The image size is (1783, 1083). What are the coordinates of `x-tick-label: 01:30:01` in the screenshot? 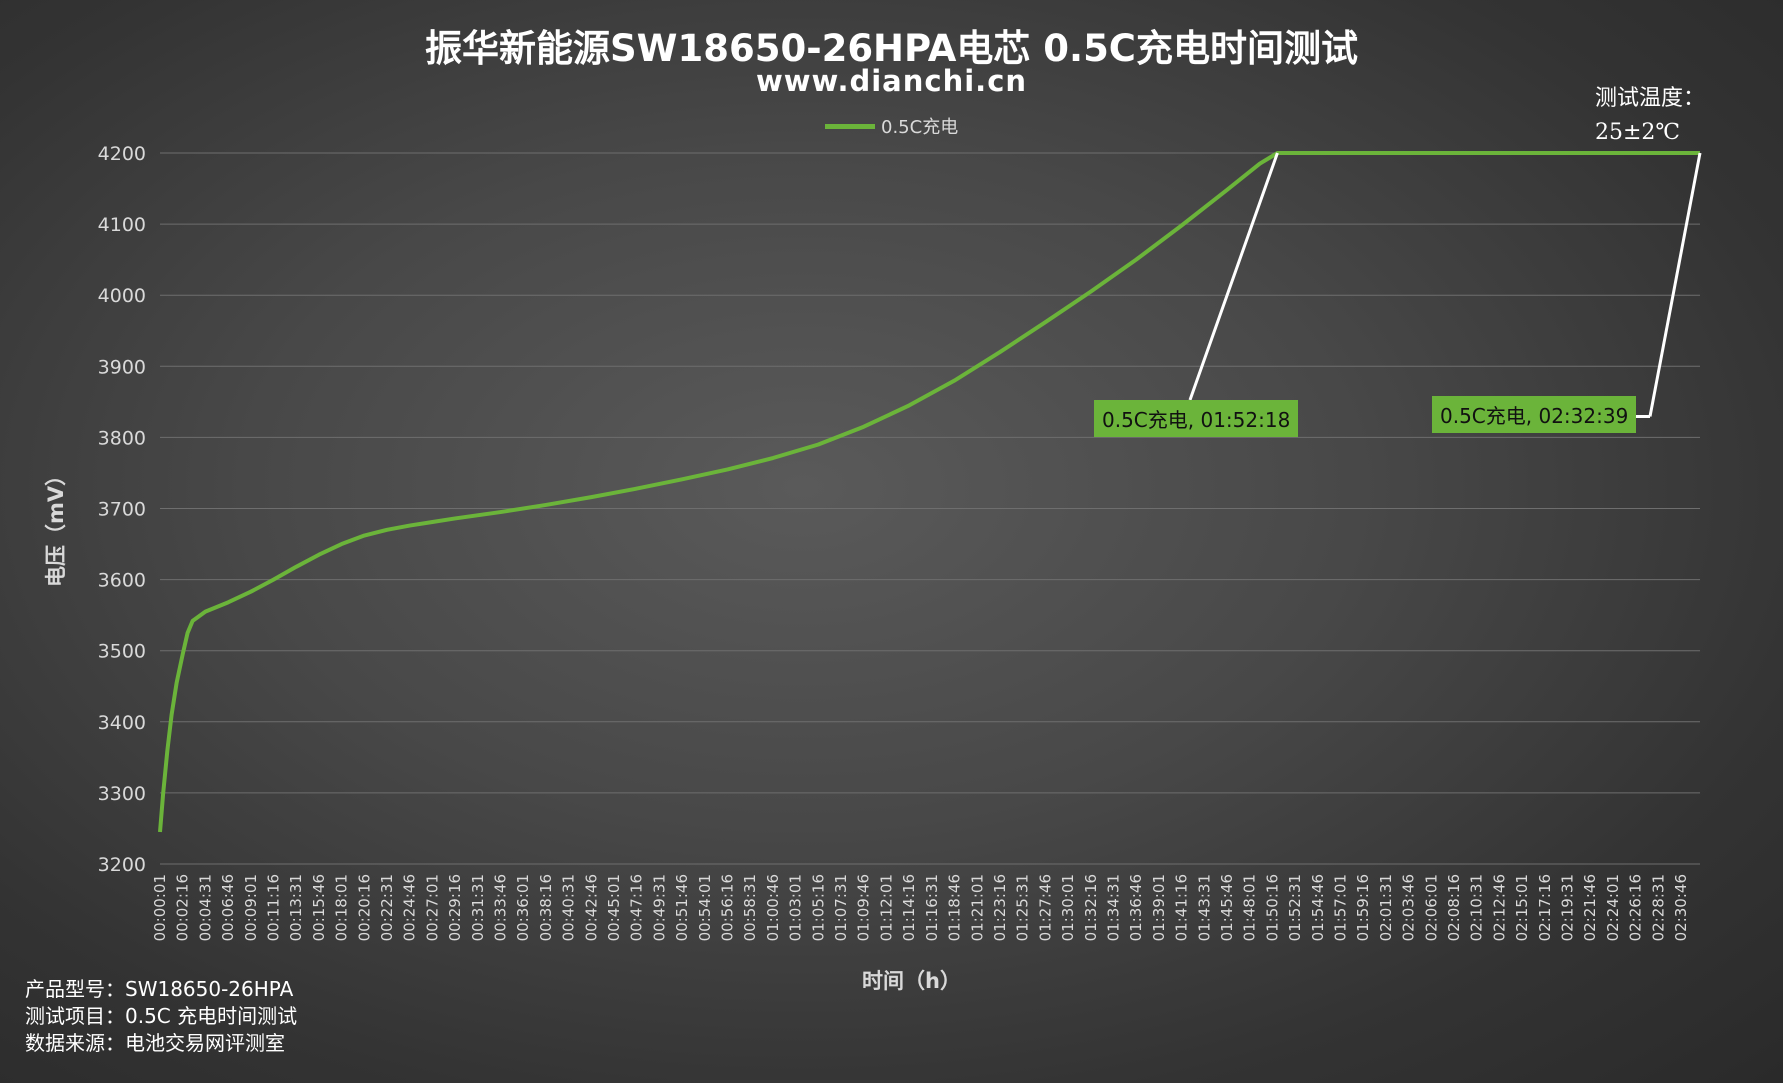 It's located at (1068, 907).